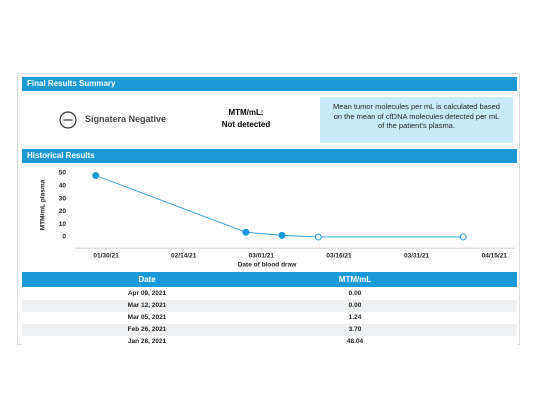 The width and height of the screenshot is (538, 417). What do you see at coordinates (68, 120) in the screenshot?
I see `negative-icon` at bounding box center [68, 120].